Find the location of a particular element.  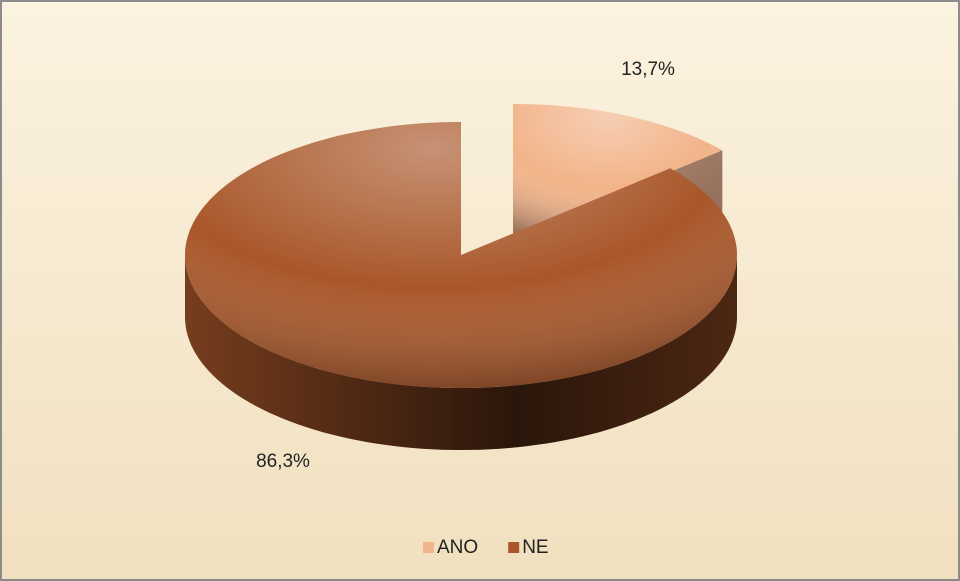

data-label: 13,7% is located at coordinates (648, 69).